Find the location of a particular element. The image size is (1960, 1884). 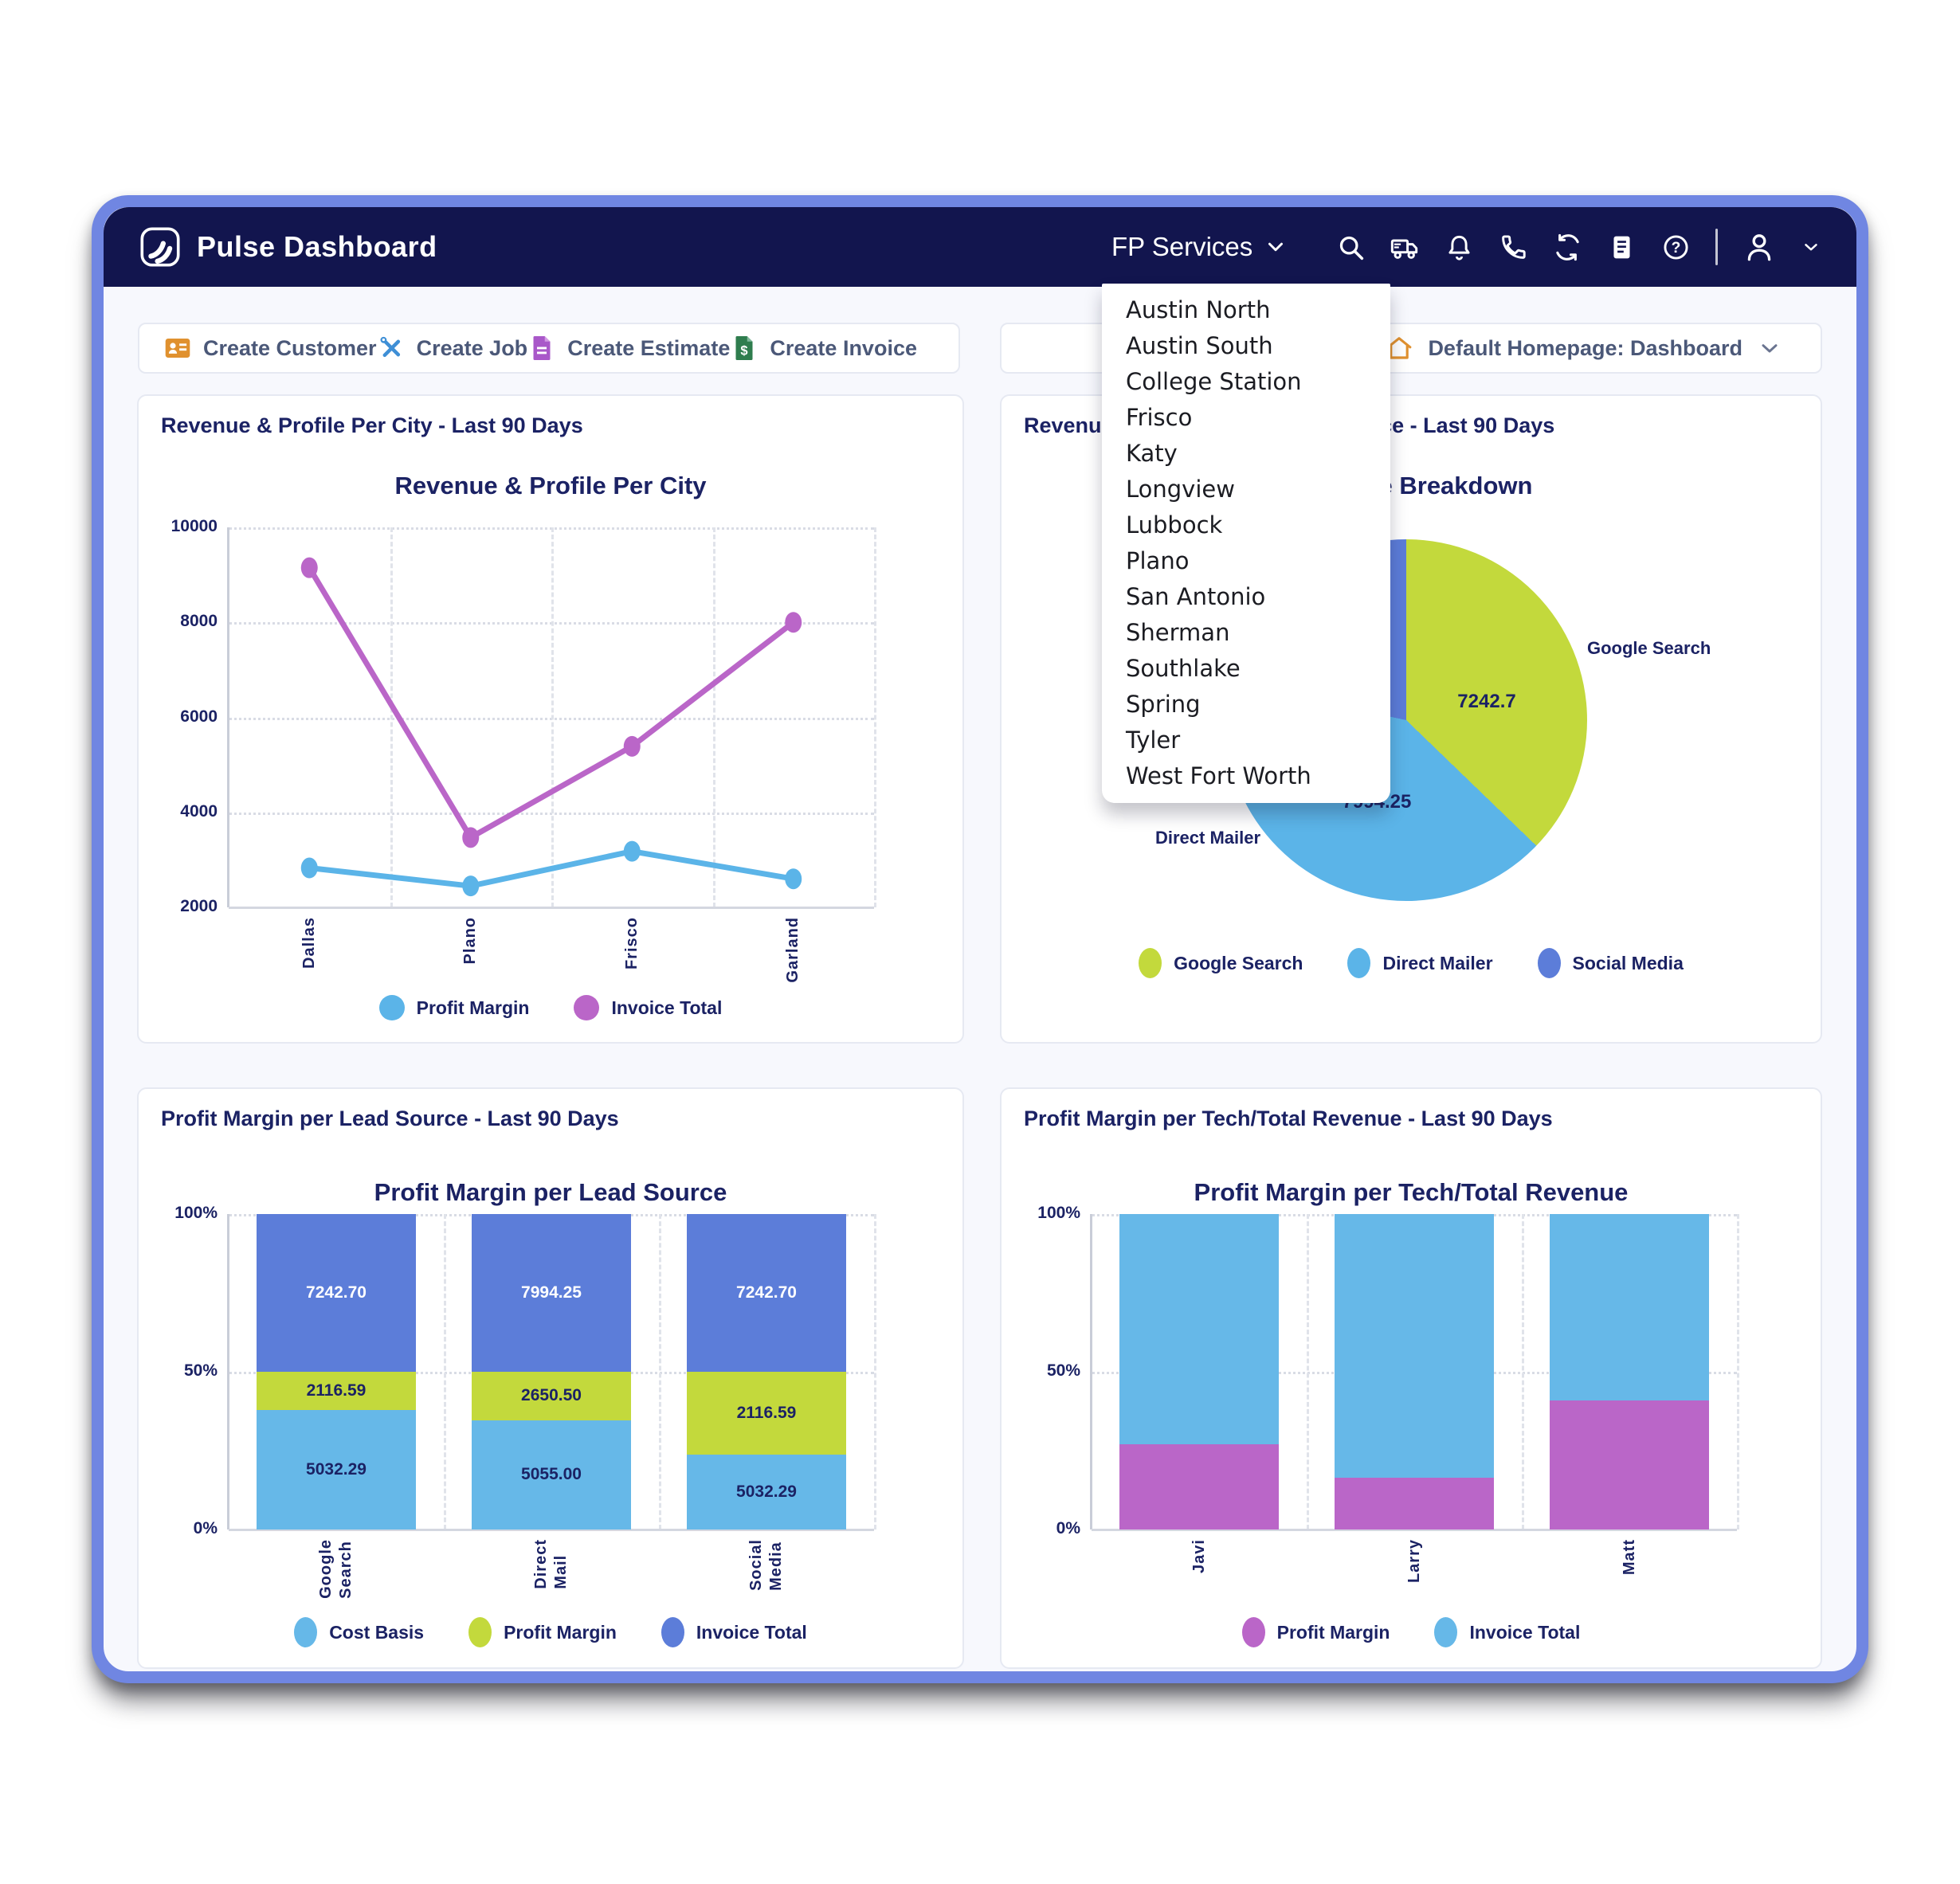

y-axis-tick: 100% is located at coordinates (1058, 1213).